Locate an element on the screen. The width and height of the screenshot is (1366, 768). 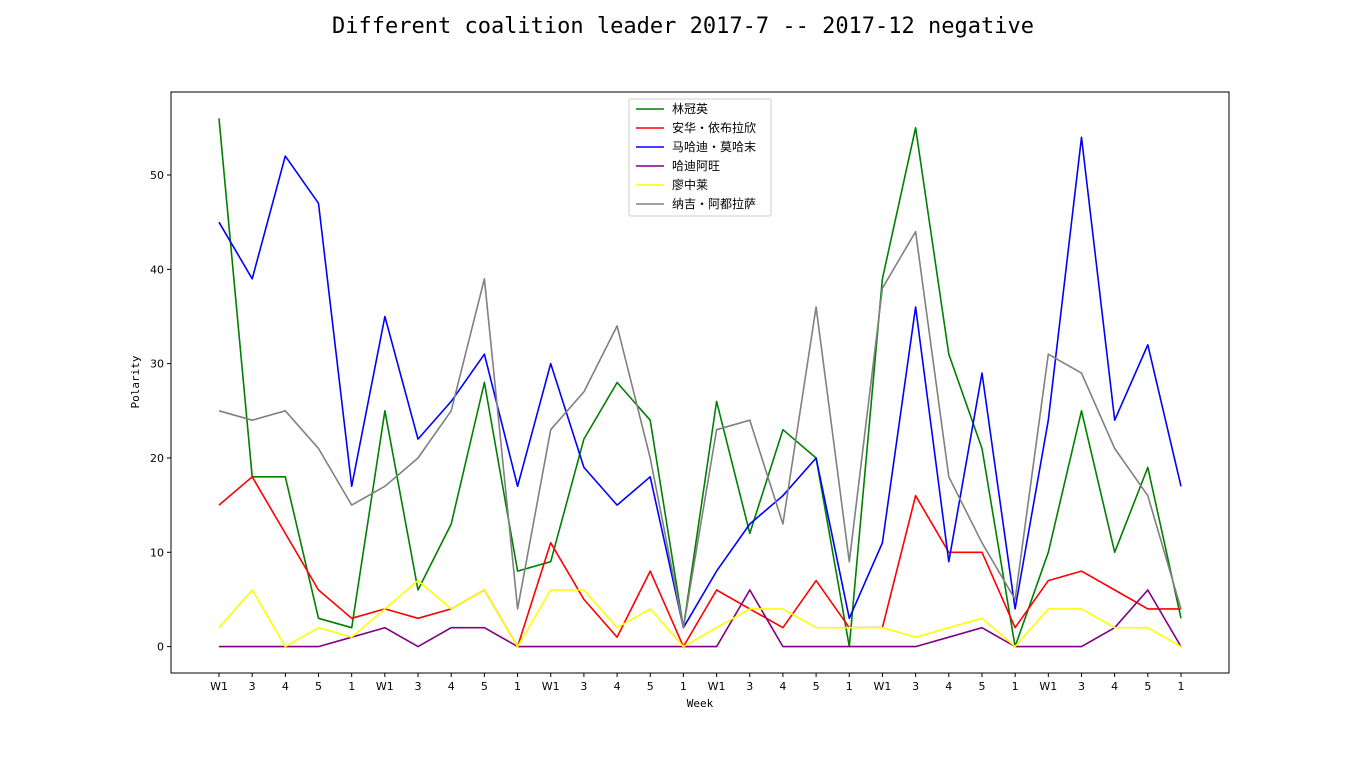
legend-label: 廖中莱 is located at coordinates (690, 184).